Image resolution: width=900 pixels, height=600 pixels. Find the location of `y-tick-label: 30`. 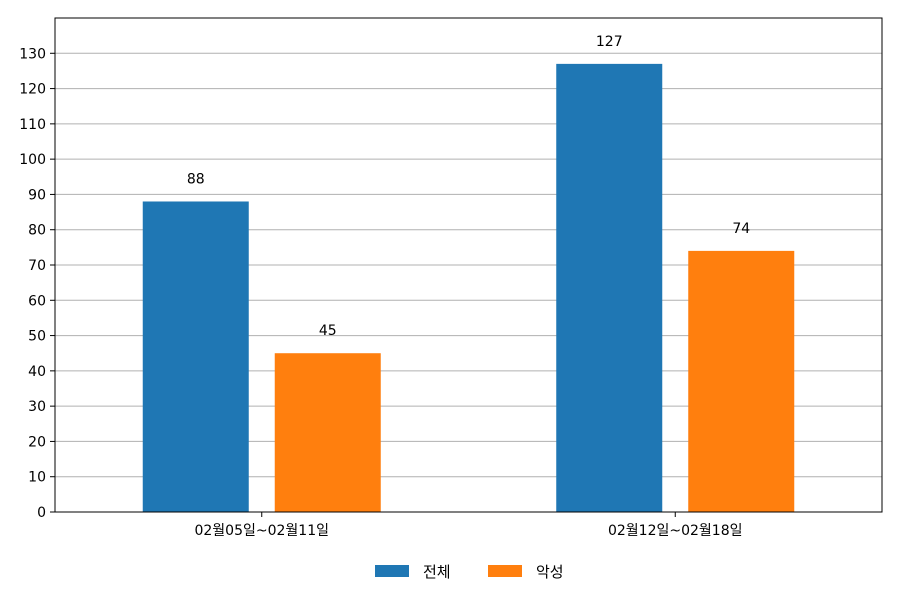

y-tick-label: 30 is located at coordinates (37, 407).